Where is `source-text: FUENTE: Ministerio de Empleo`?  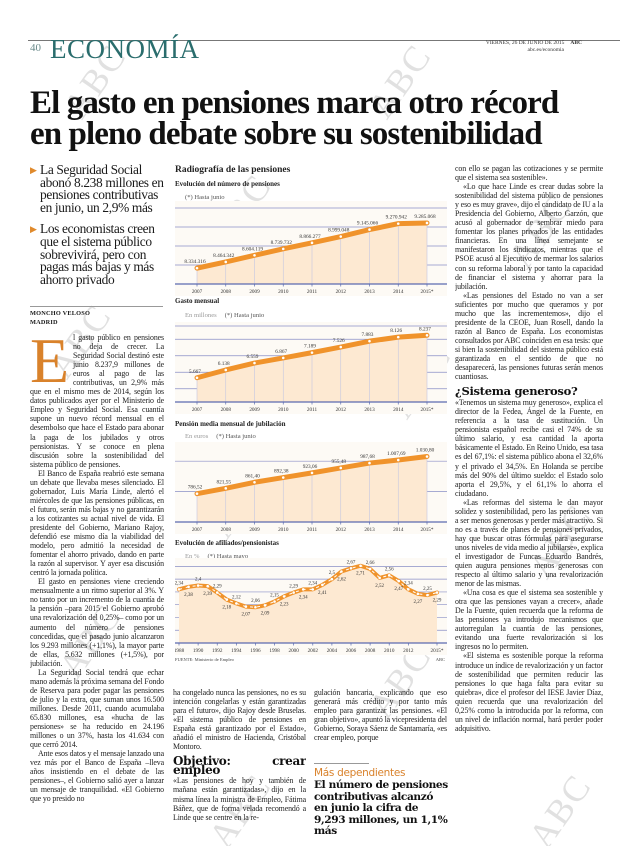 source-text: FUENTE: Ministerio de Empleo is located at coordinates (204, 659).